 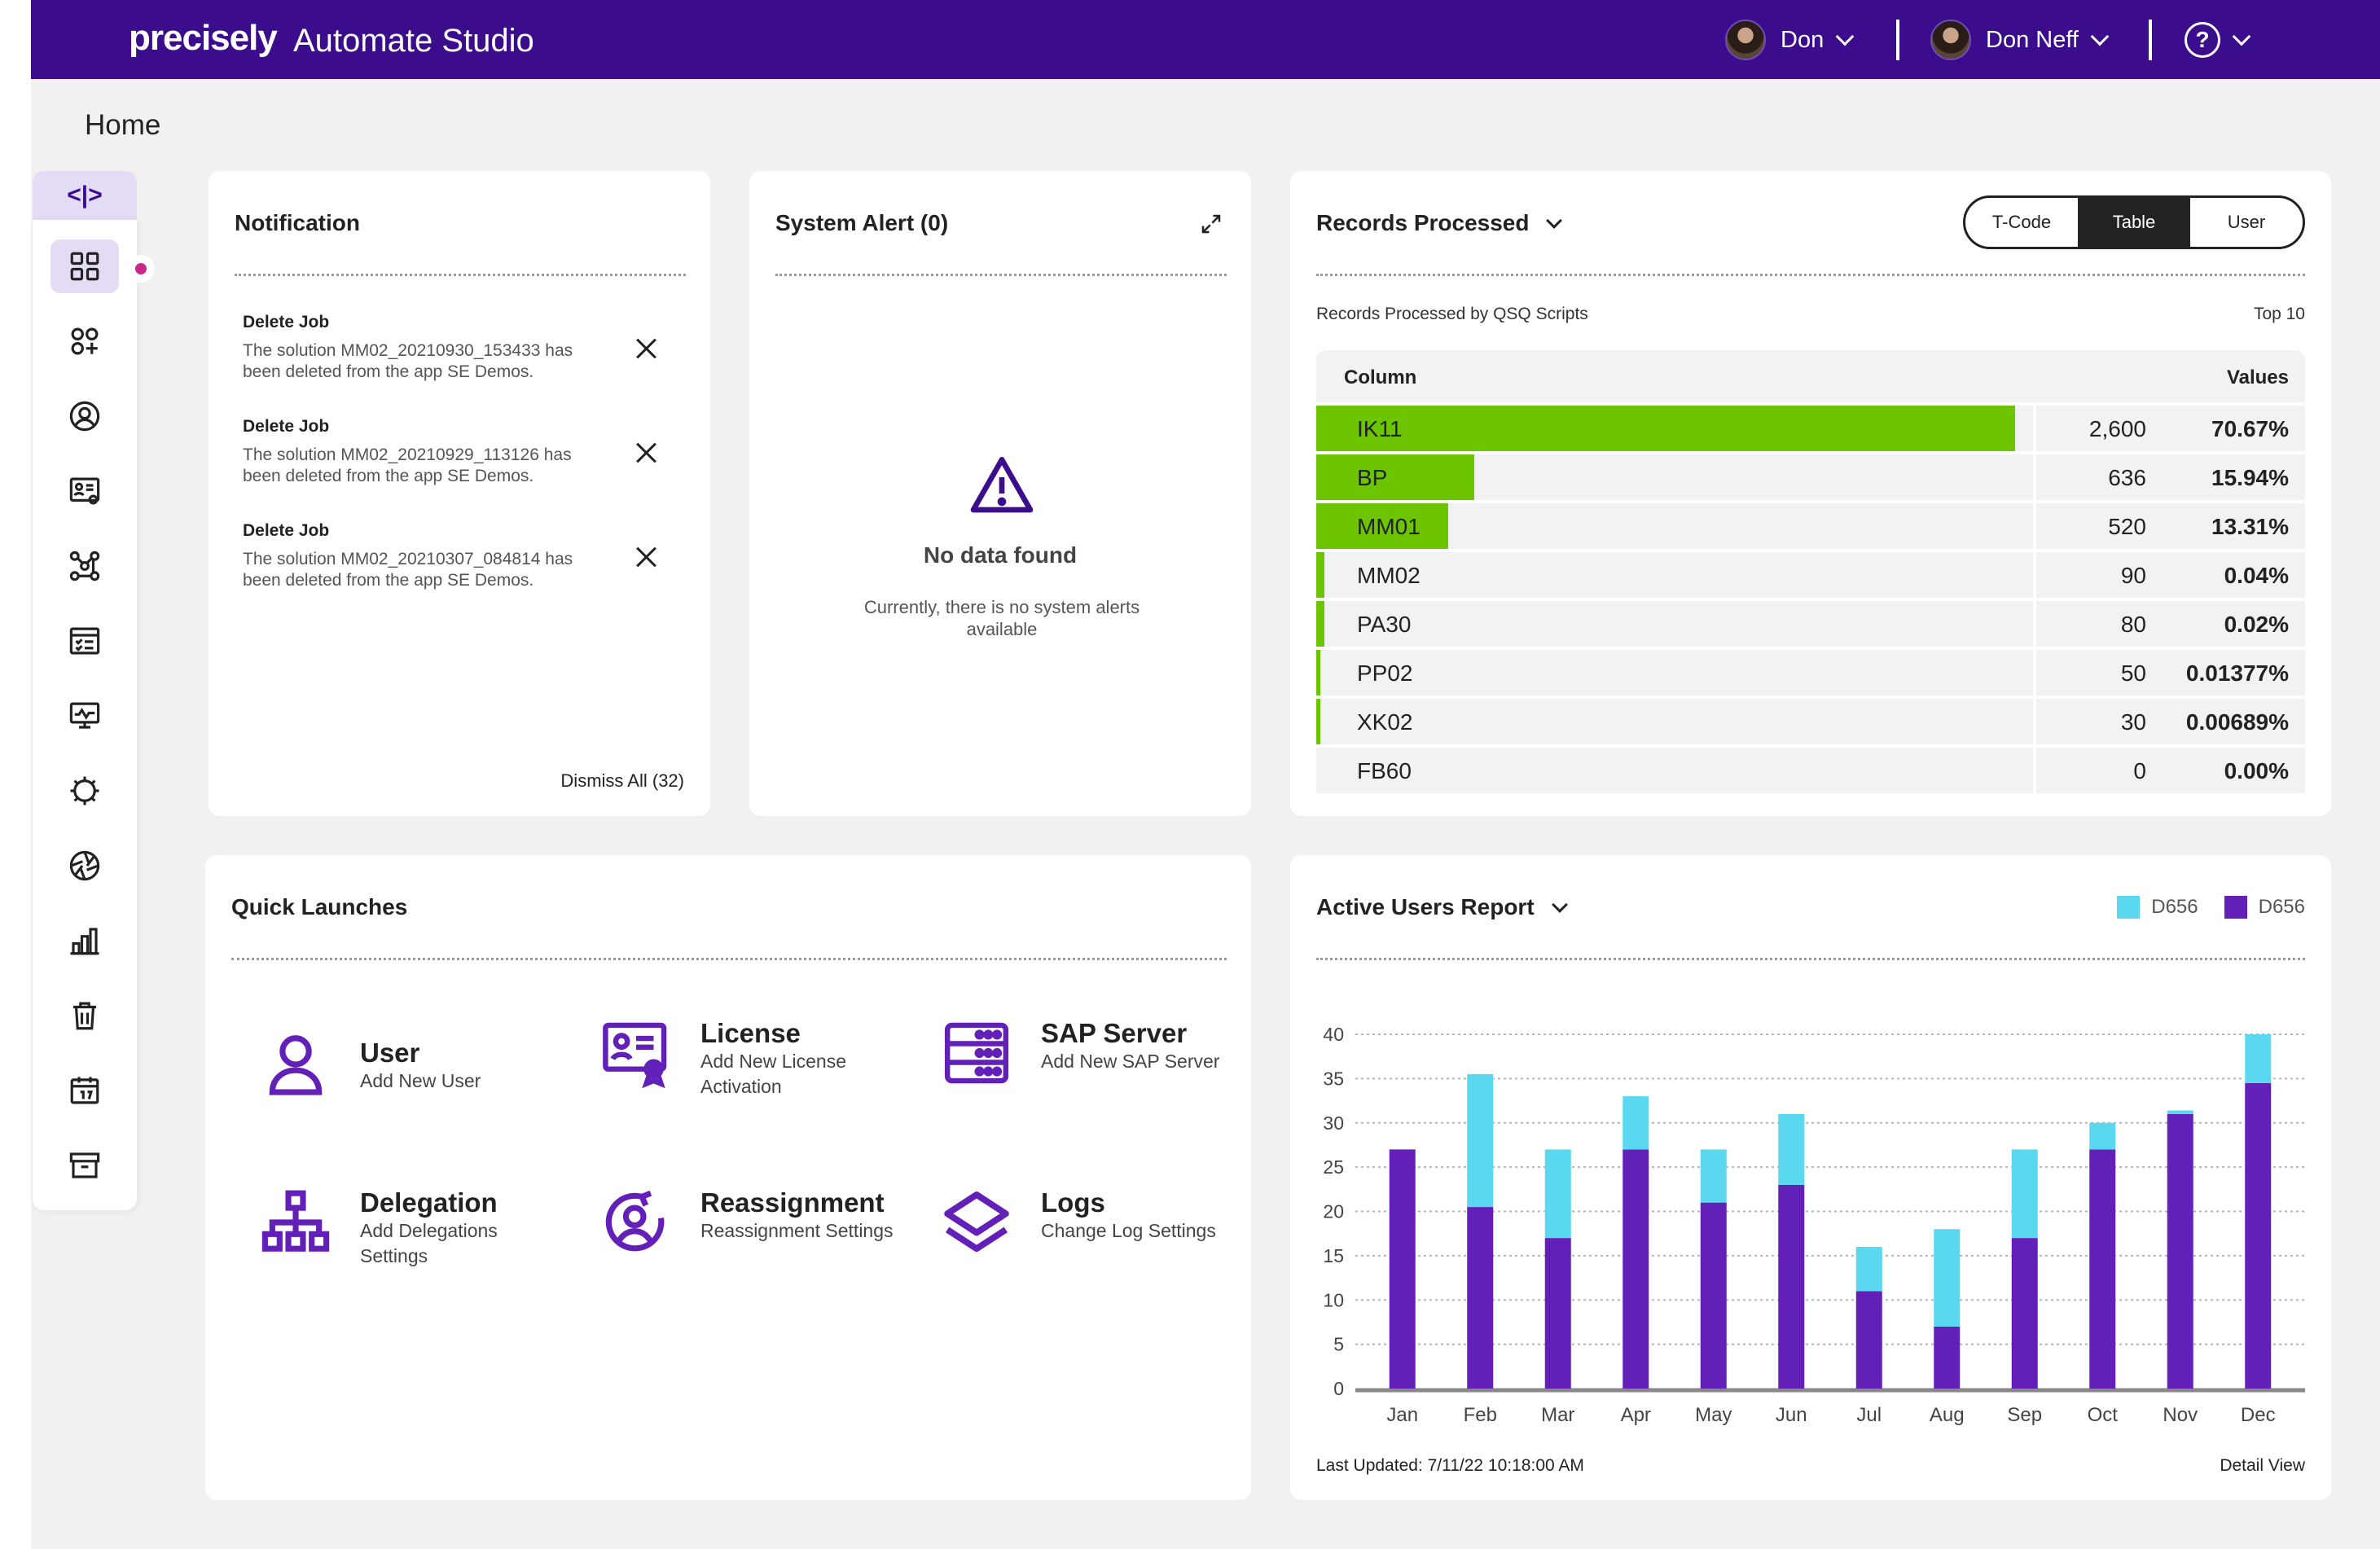 I want to click on row-percent: 13.31%, so click(x=2250, y=526).